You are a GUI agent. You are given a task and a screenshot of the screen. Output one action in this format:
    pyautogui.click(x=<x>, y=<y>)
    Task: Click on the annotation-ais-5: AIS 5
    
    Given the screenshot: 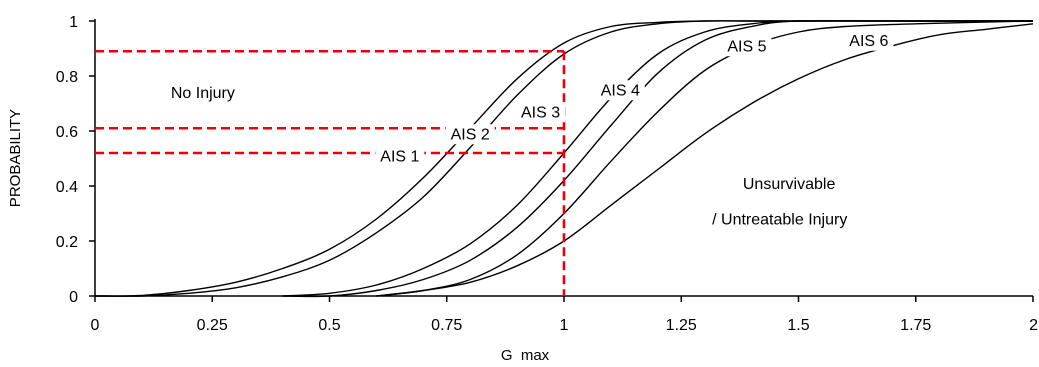 What is the action you would take?
    pyautogui.click(x=746, y=46)
    